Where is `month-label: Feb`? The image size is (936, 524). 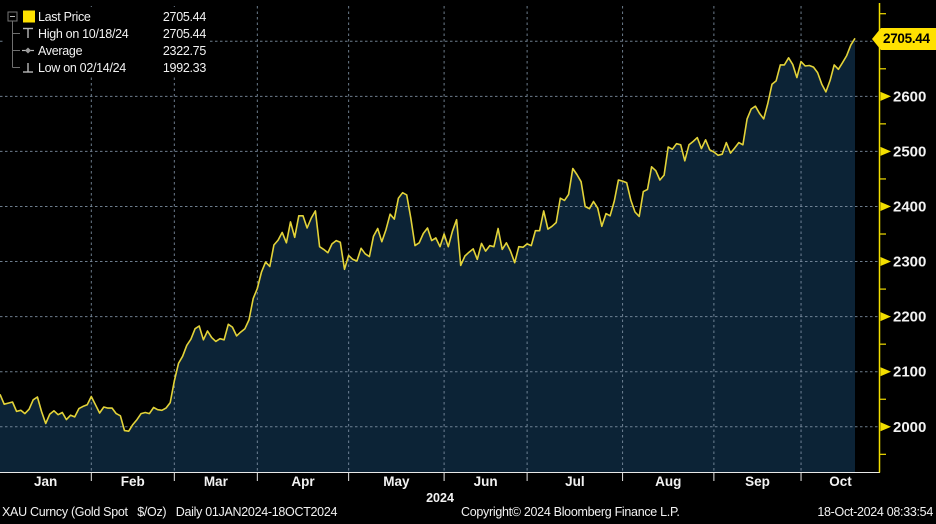
month-label: Feb is located at coordinates (133, 481).